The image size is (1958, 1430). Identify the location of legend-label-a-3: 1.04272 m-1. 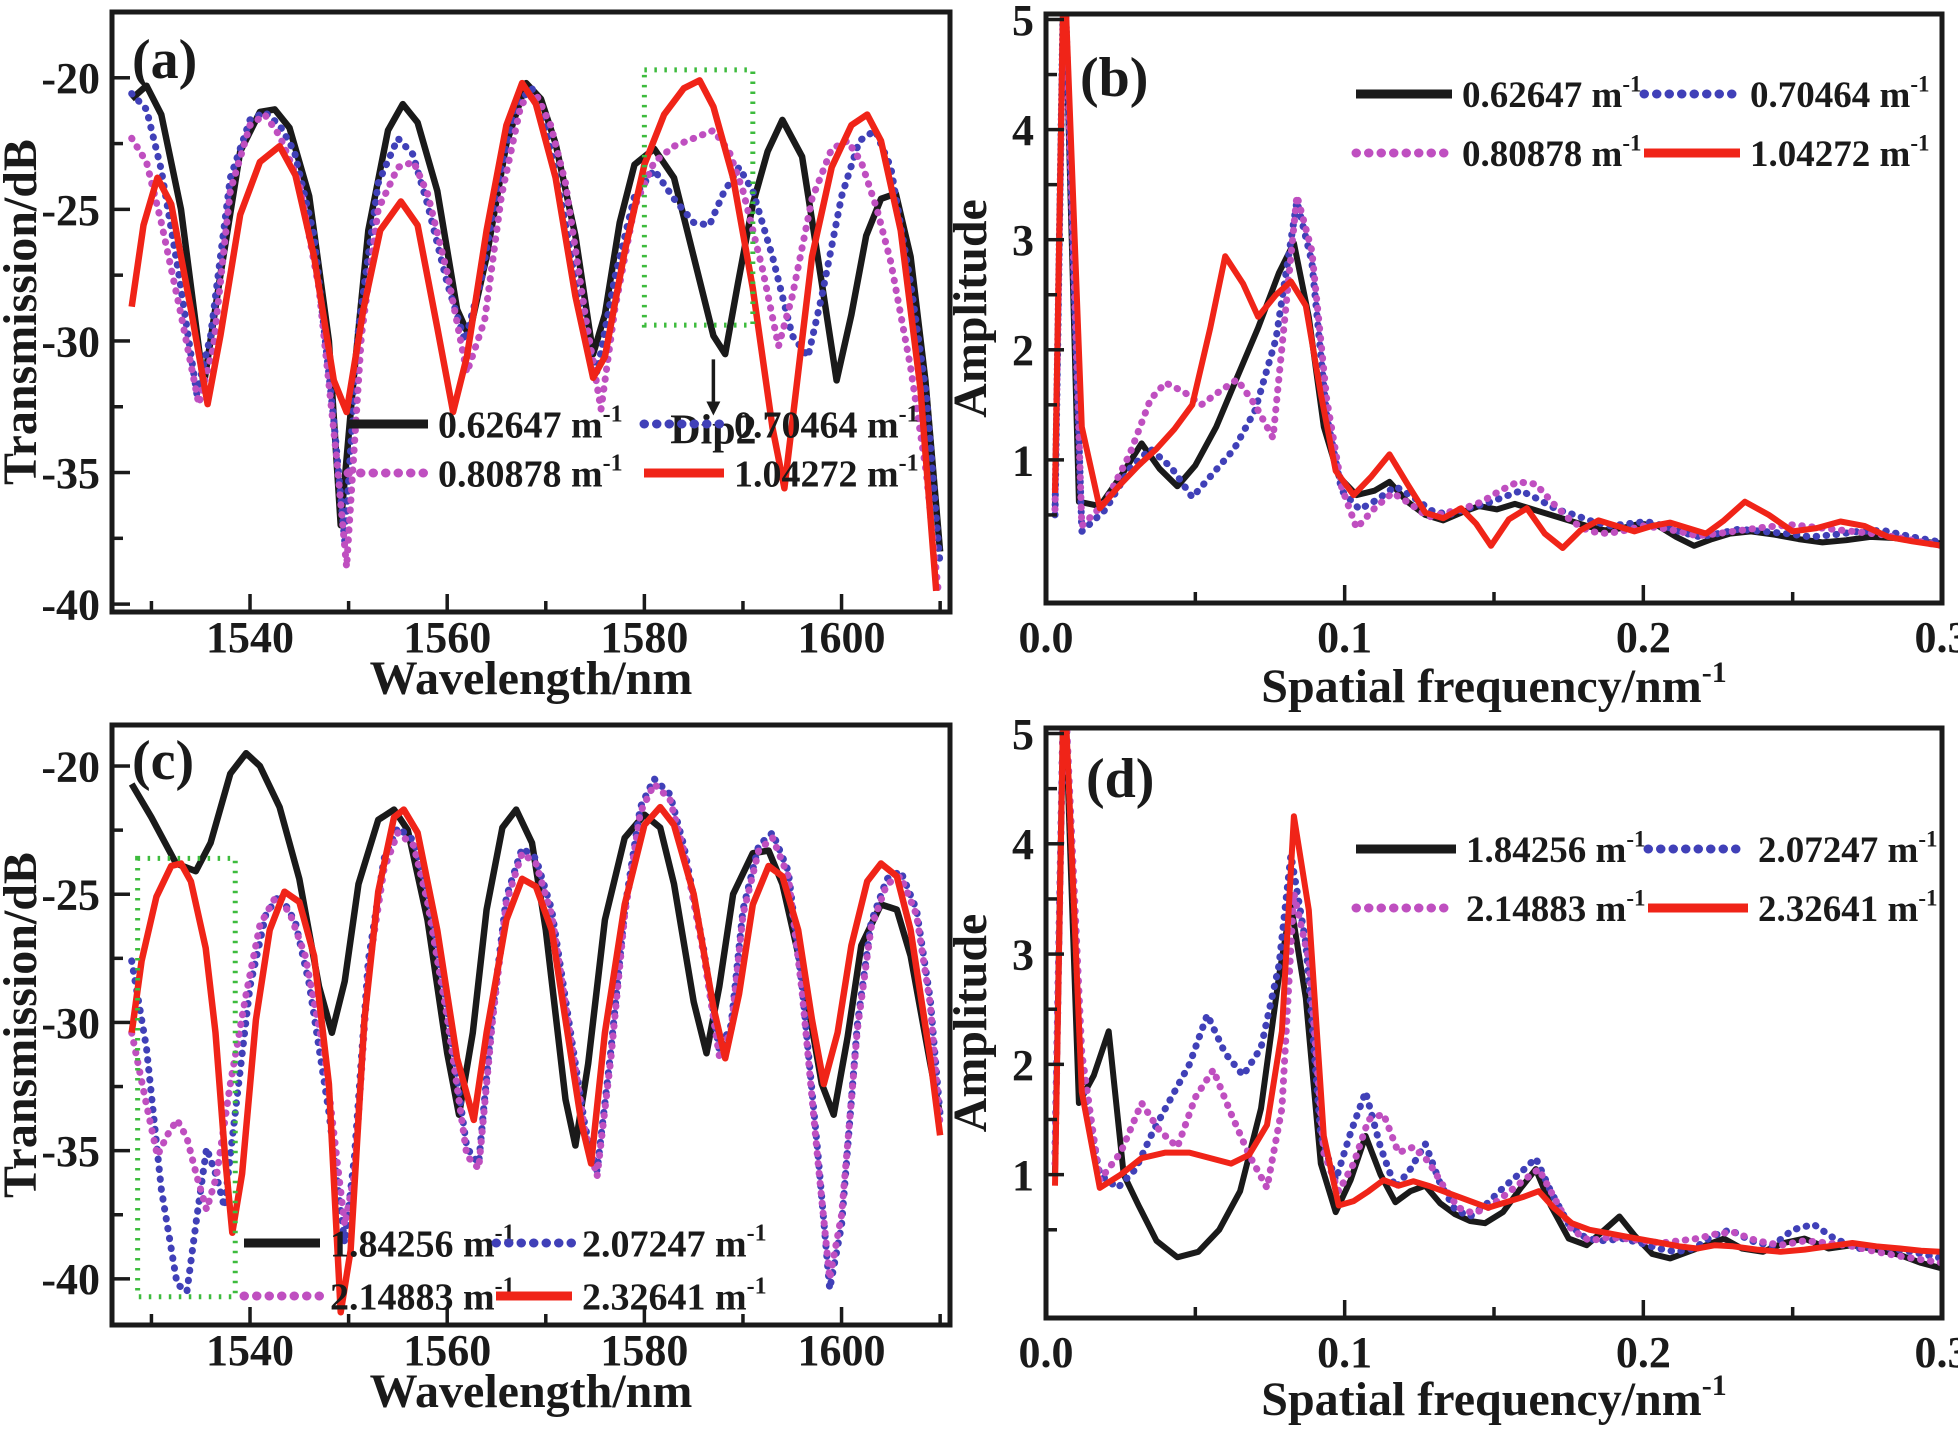
(826, 472).